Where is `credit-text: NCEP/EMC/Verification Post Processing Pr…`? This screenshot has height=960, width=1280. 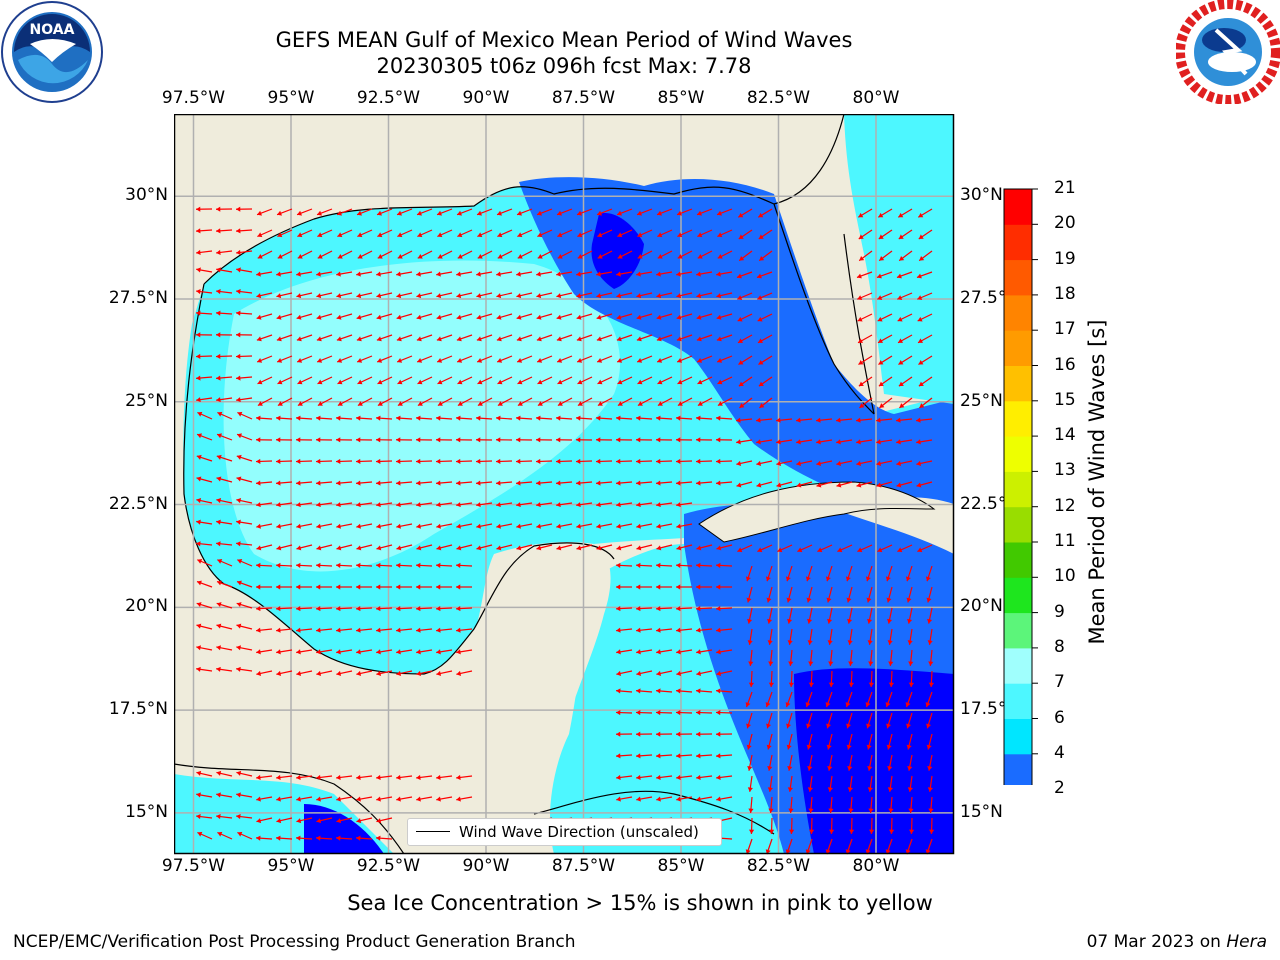
credit-text: NCEP/EMC/Verification Post Processing Pr… is located at coordinates (294, 942).